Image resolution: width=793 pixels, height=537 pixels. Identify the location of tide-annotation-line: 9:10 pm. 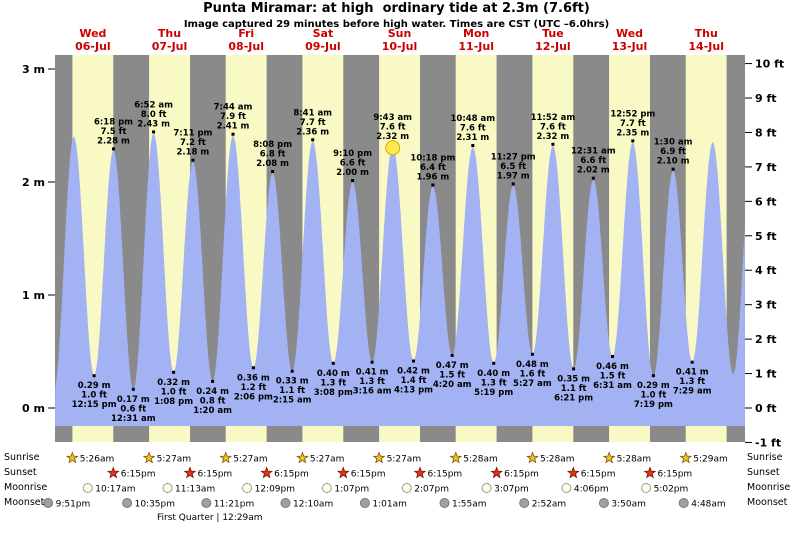
(352, 154).